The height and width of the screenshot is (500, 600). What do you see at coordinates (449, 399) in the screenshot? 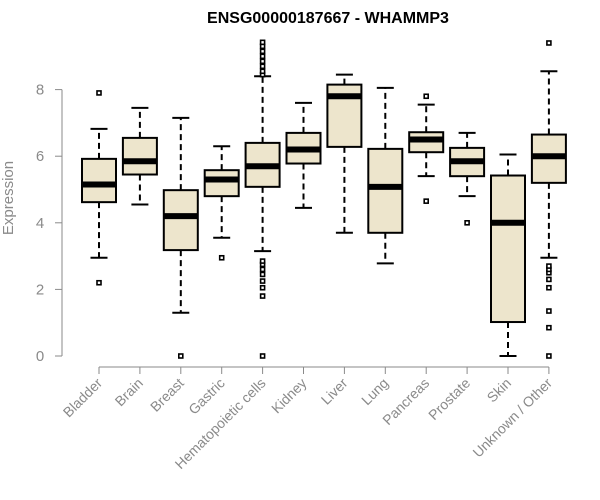
I see `x-tick-label: Prostate` at bounding box center [449, 399].